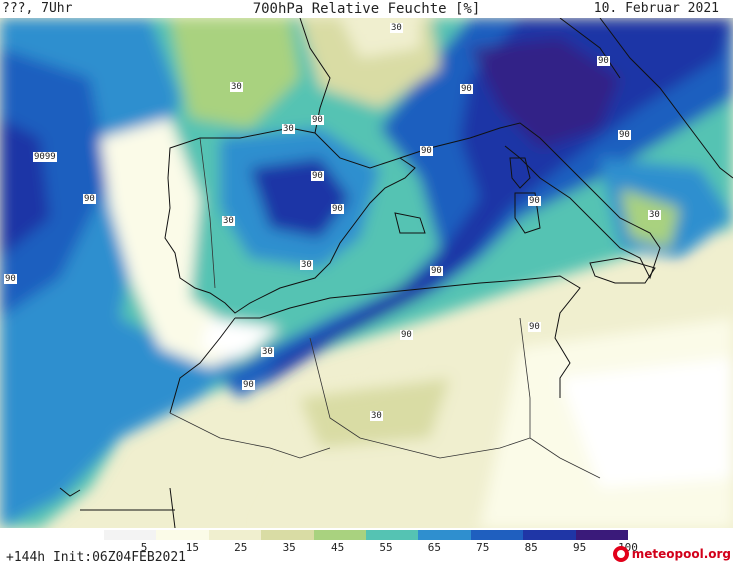 The image size is (733, 566). I want to click on meteopool-logo: meteopool.org, so click(671, 554).